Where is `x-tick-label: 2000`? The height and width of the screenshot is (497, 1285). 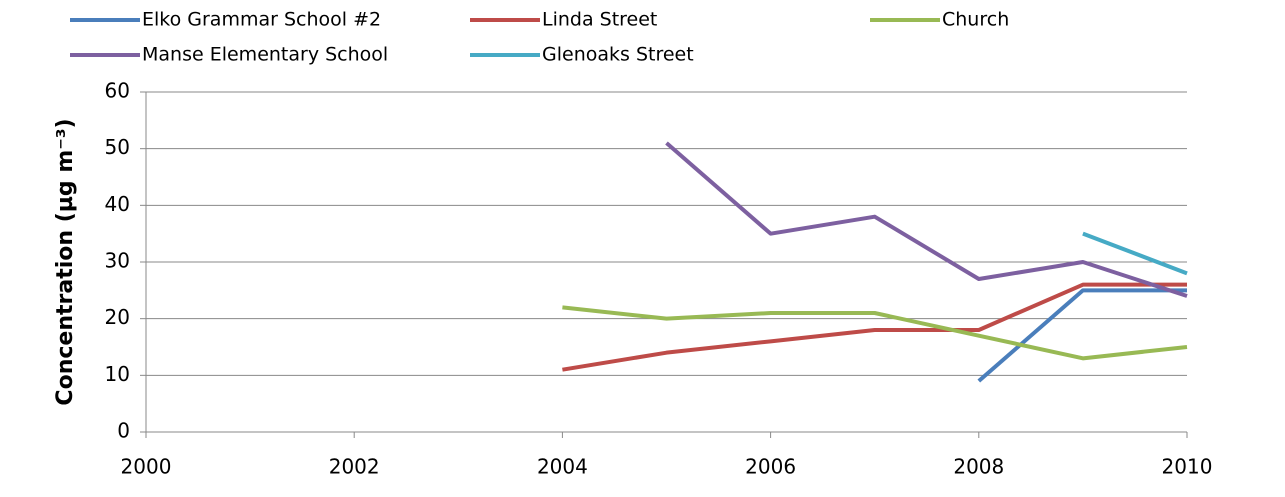 x-tick-label: 2000 is located at coordinates (146, 467).